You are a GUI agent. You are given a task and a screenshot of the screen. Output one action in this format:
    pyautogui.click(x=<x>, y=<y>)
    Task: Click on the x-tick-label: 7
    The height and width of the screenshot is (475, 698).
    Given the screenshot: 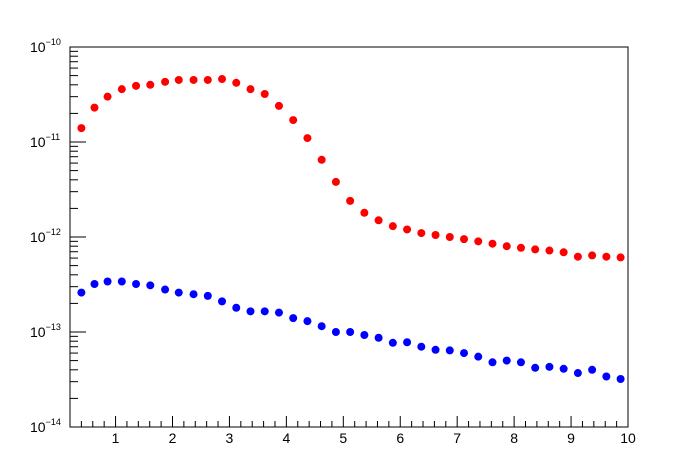 What is the action you would take?
    pyautogui.click(x=457, y=438)
    